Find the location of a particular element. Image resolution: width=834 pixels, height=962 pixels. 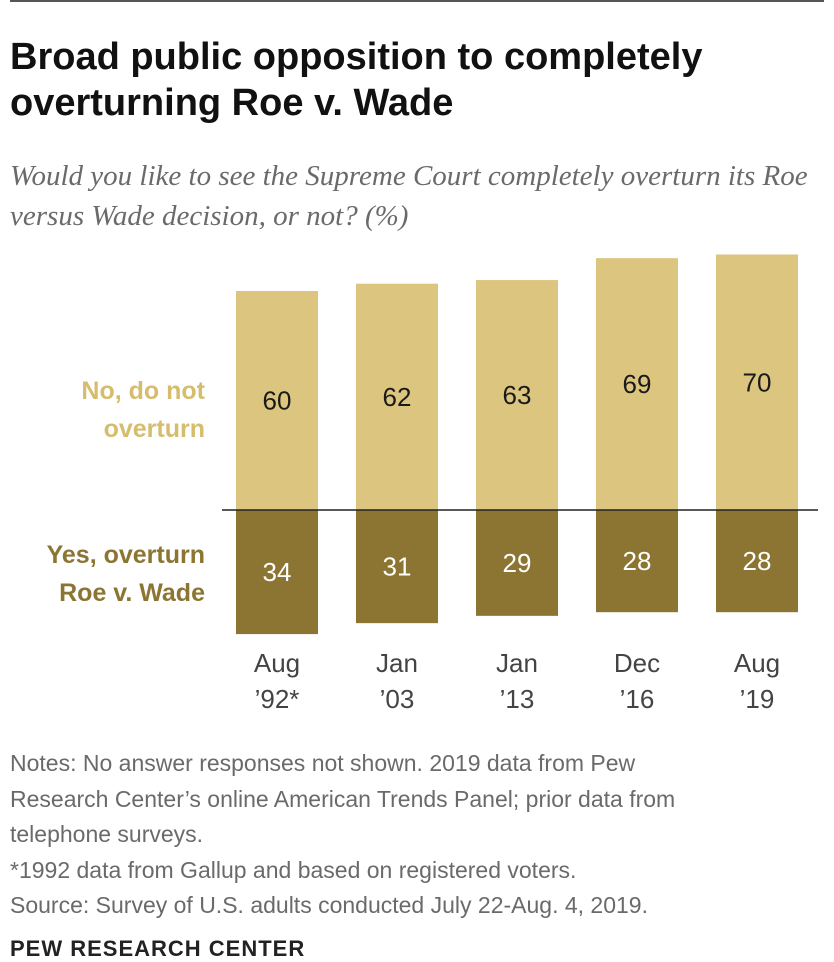

series-label-yes-line-1: Yes, overturn is located at coordinates (125, 555).